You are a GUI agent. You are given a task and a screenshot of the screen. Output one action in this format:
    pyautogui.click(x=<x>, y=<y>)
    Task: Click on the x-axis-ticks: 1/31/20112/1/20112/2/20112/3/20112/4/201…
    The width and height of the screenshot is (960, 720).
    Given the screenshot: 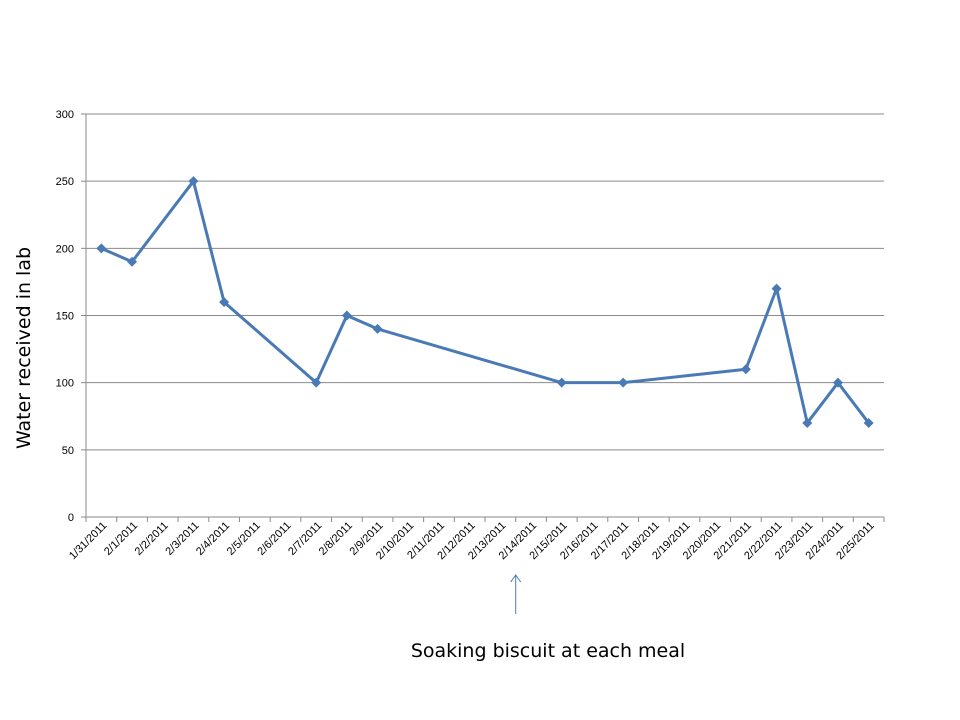 What is the action you would take?
    pyautogui.click(x=476, y=540)
    